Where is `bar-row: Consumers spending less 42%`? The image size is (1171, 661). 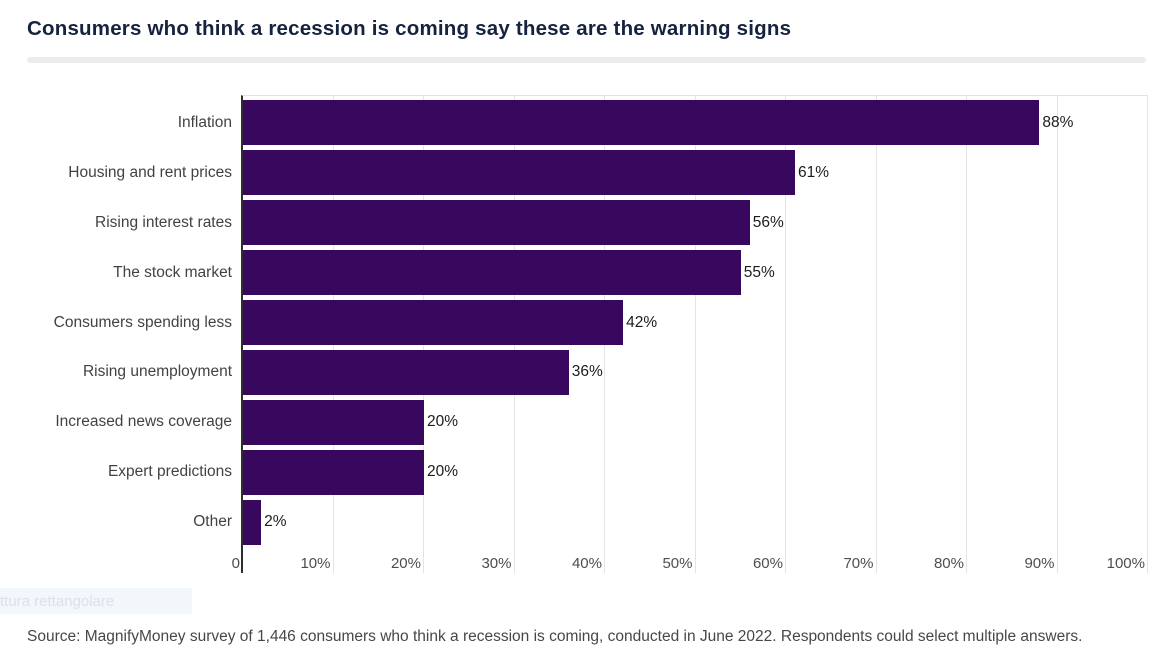 bar-row: Consumers spending less 42% is located at coordinates (585, 323).